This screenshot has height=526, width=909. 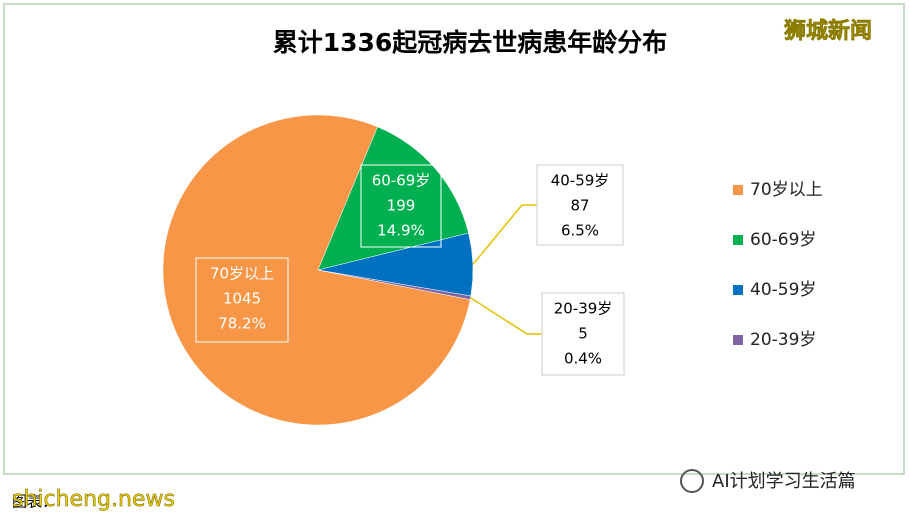 What do you see at coordinates (580, 181) in the screenshot?
I see `data-label: 40-59岁` at bounding box center [580, 181].